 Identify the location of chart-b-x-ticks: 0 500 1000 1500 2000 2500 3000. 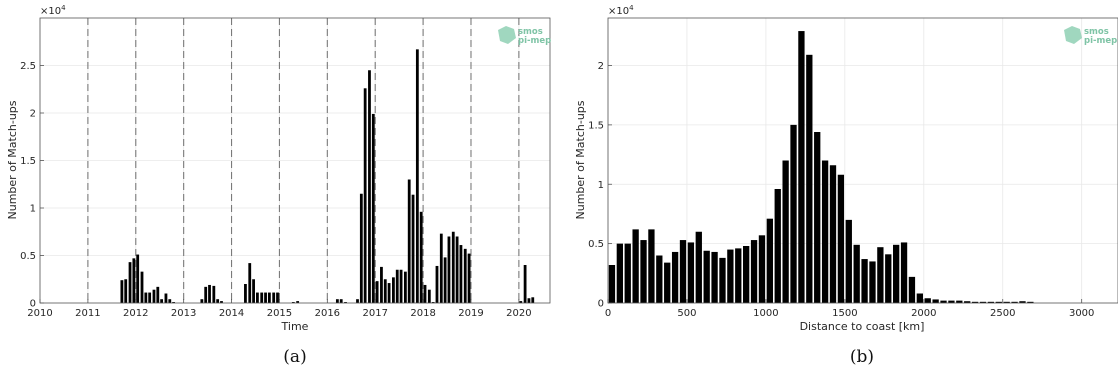
(849, 309).